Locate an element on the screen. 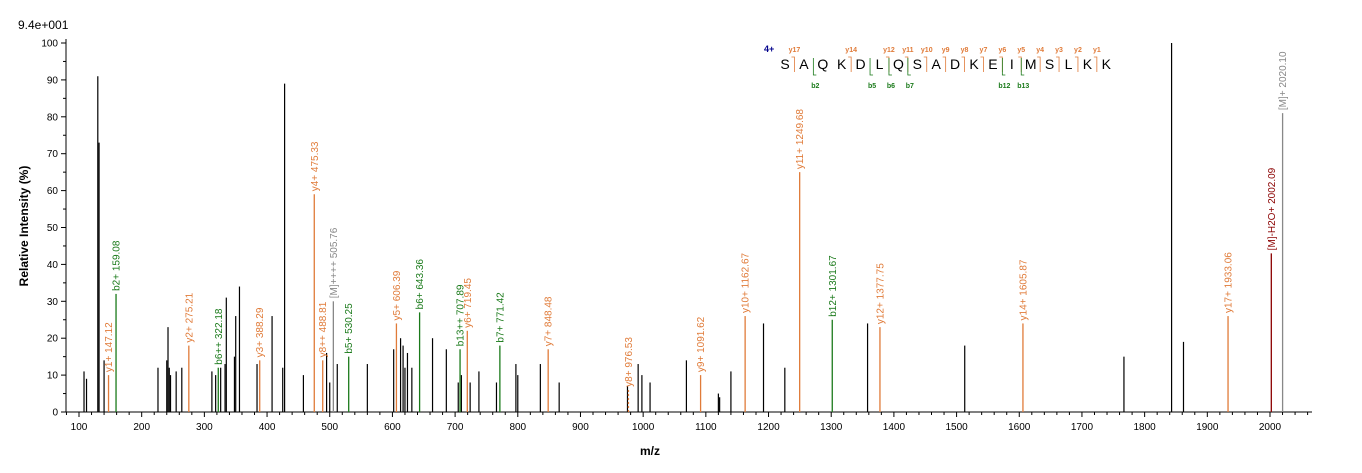  peak-label: [M]+ 2020.10 is located at coordinates (1283, 80).